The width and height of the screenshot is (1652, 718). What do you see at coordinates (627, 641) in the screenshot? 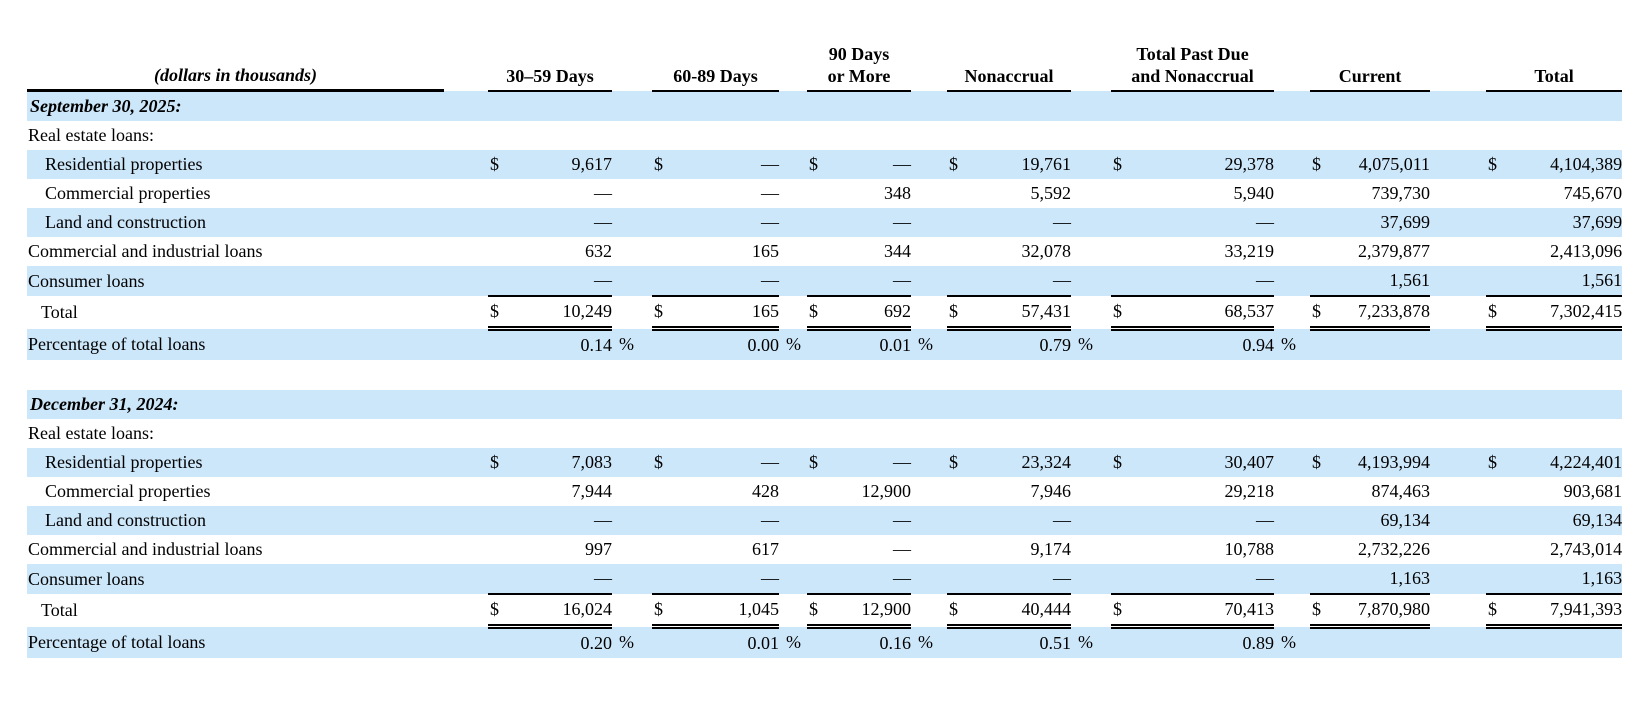
I see `cell-percent-sign: %` at bounding box center [627, 641].